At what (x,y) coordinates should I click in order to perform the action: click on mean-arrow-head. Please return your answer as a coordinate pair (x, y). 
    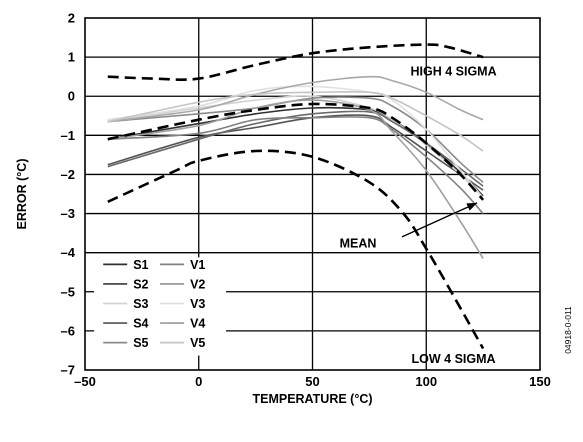
    Looking at the image, I should click on (472, 206).